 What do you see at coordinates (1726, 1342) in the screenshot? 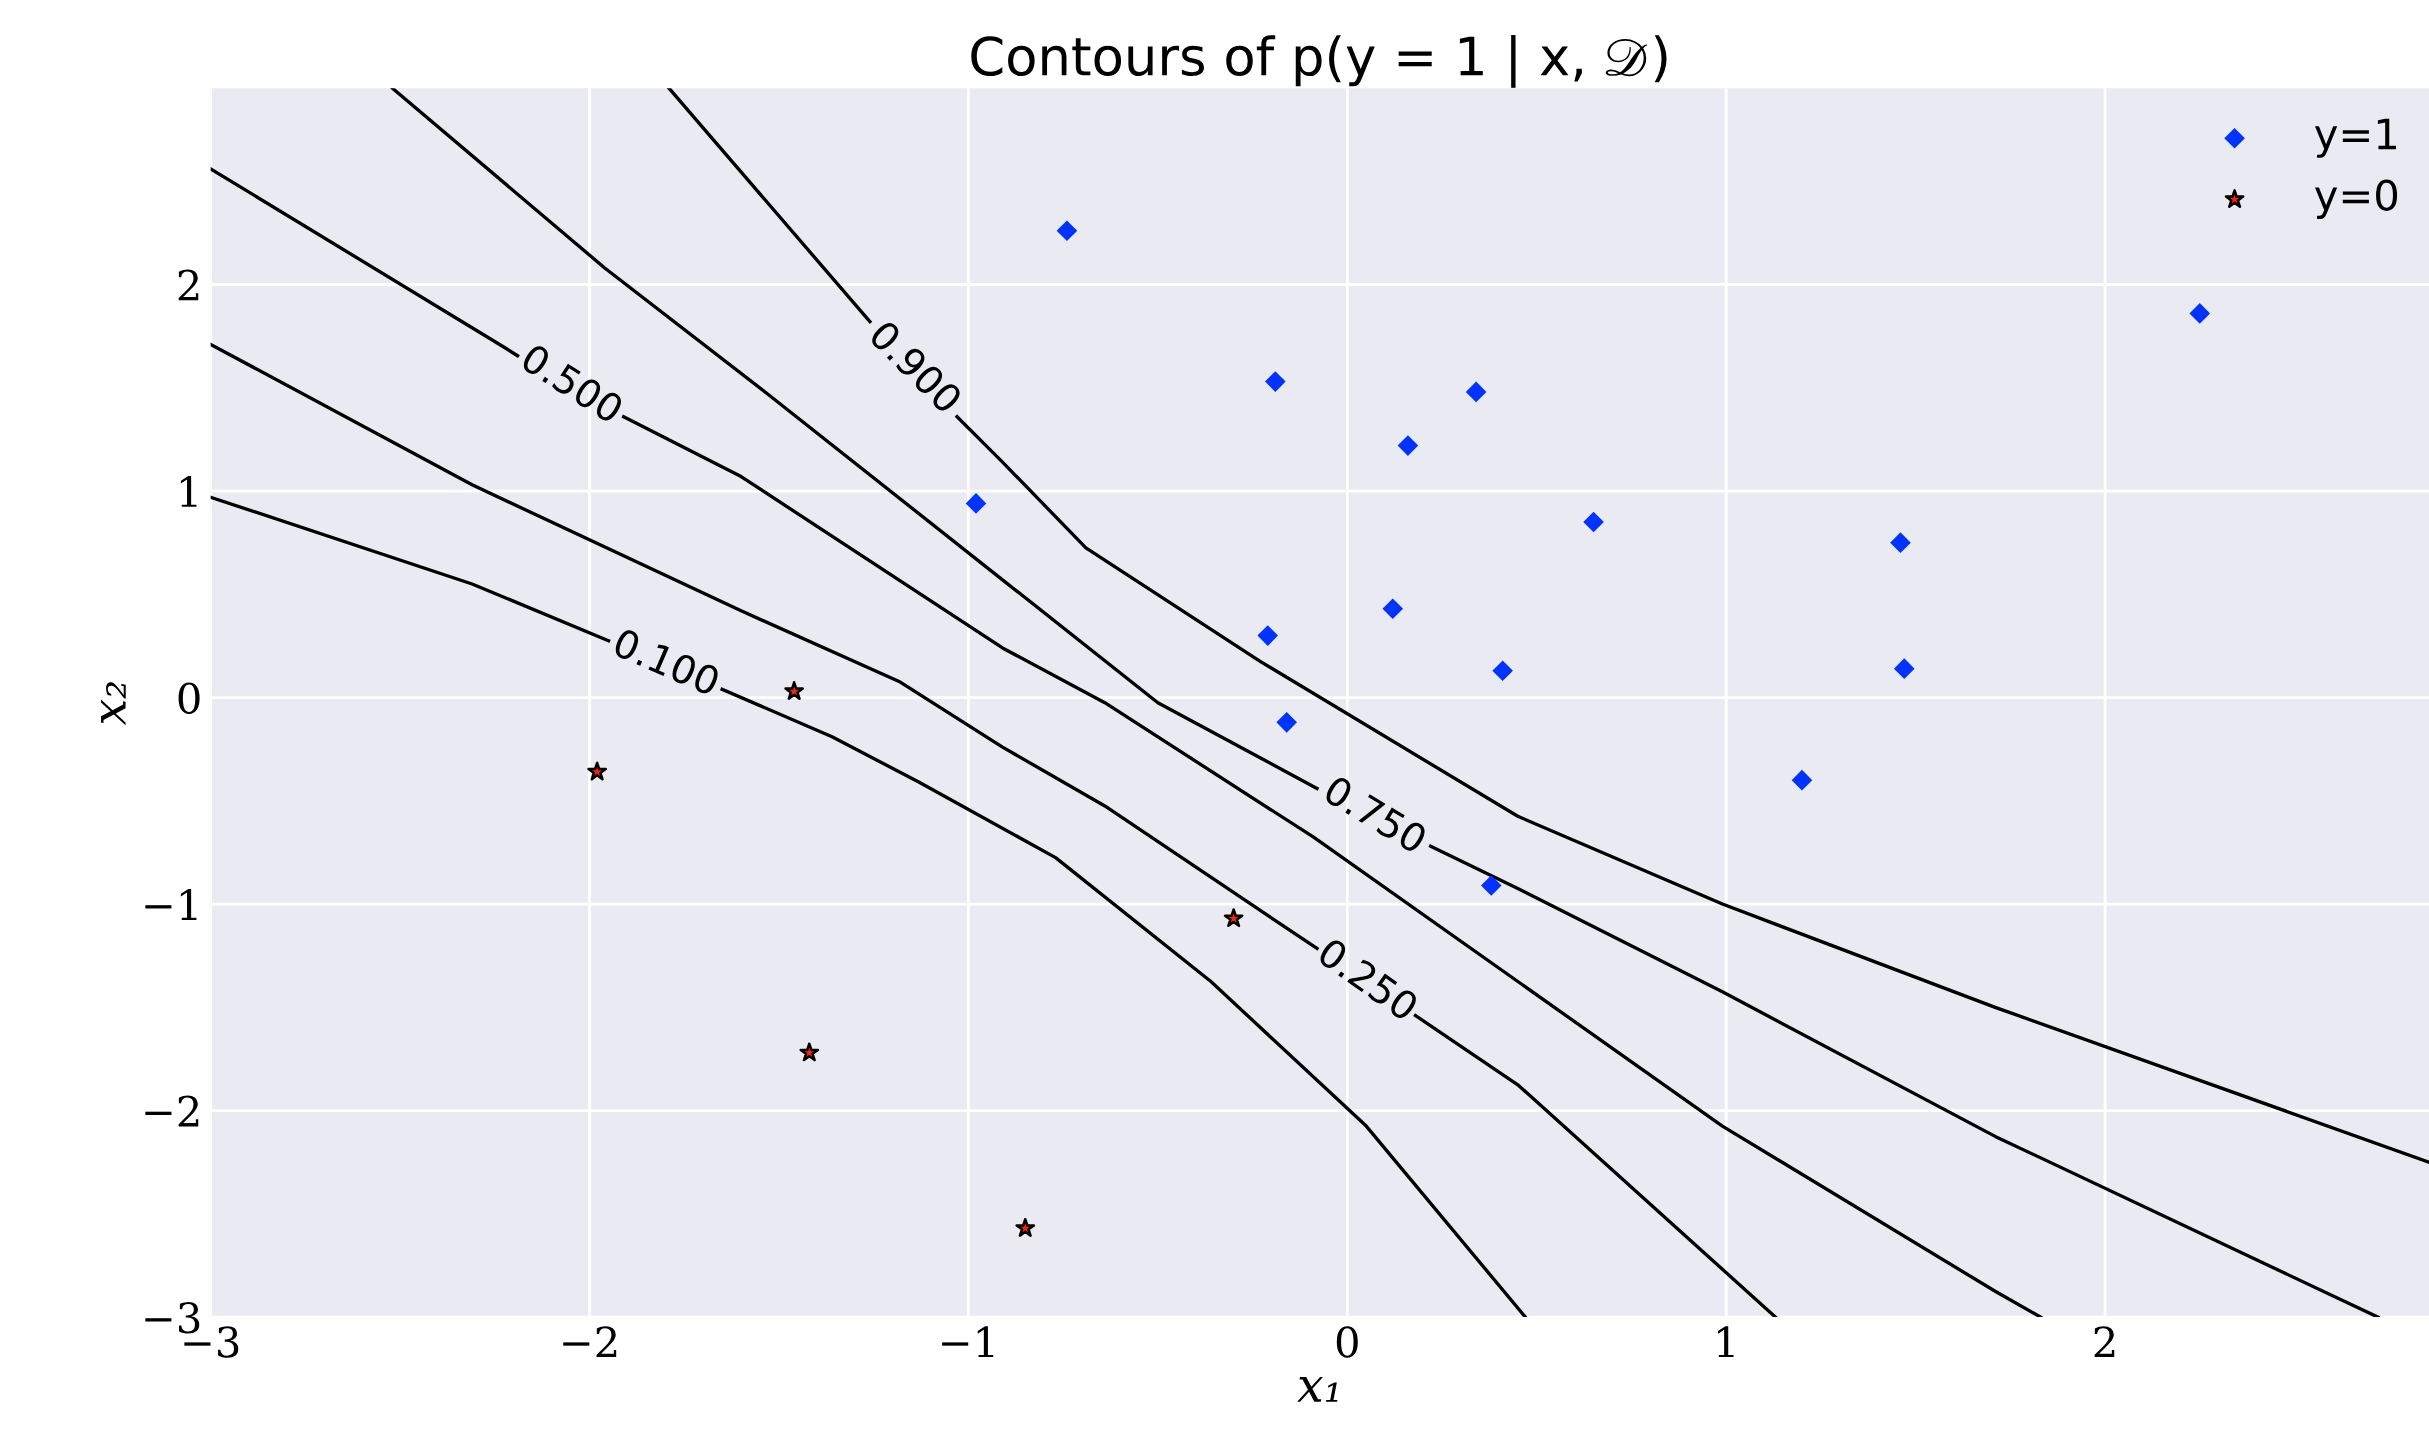
I see `x-tick-label: 1` at bounding box center [1726, 1342].